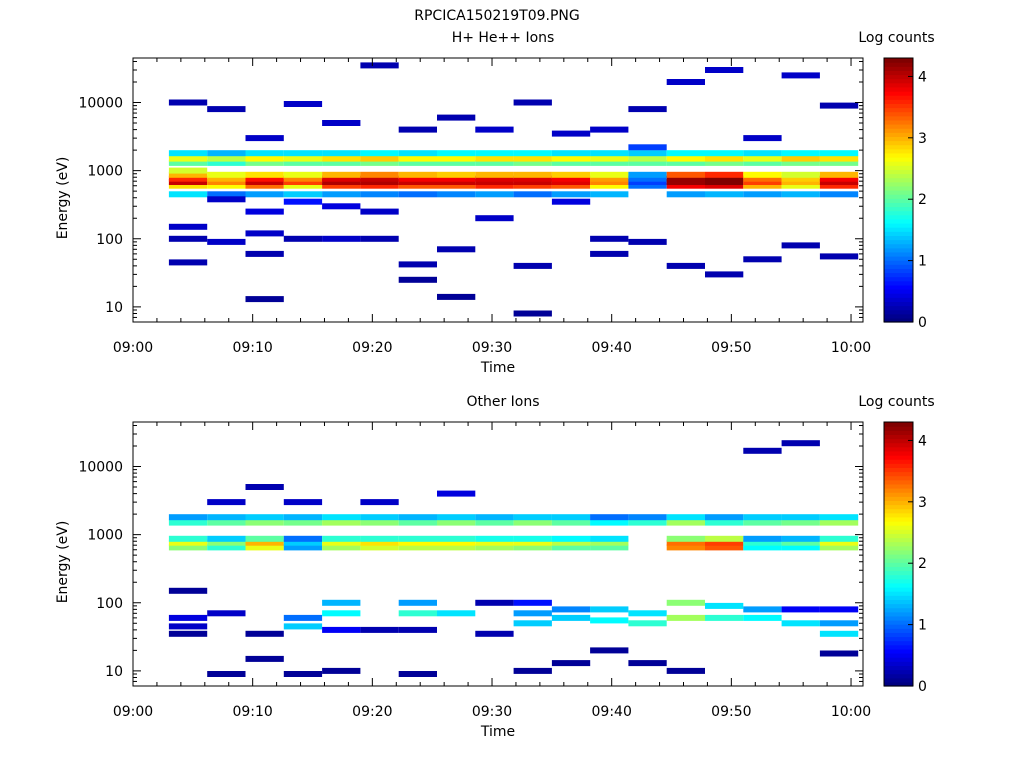  Describe the element at coordinates (896, 38) in the screenshot. I see `colorbar-label: Log counts` at that location.